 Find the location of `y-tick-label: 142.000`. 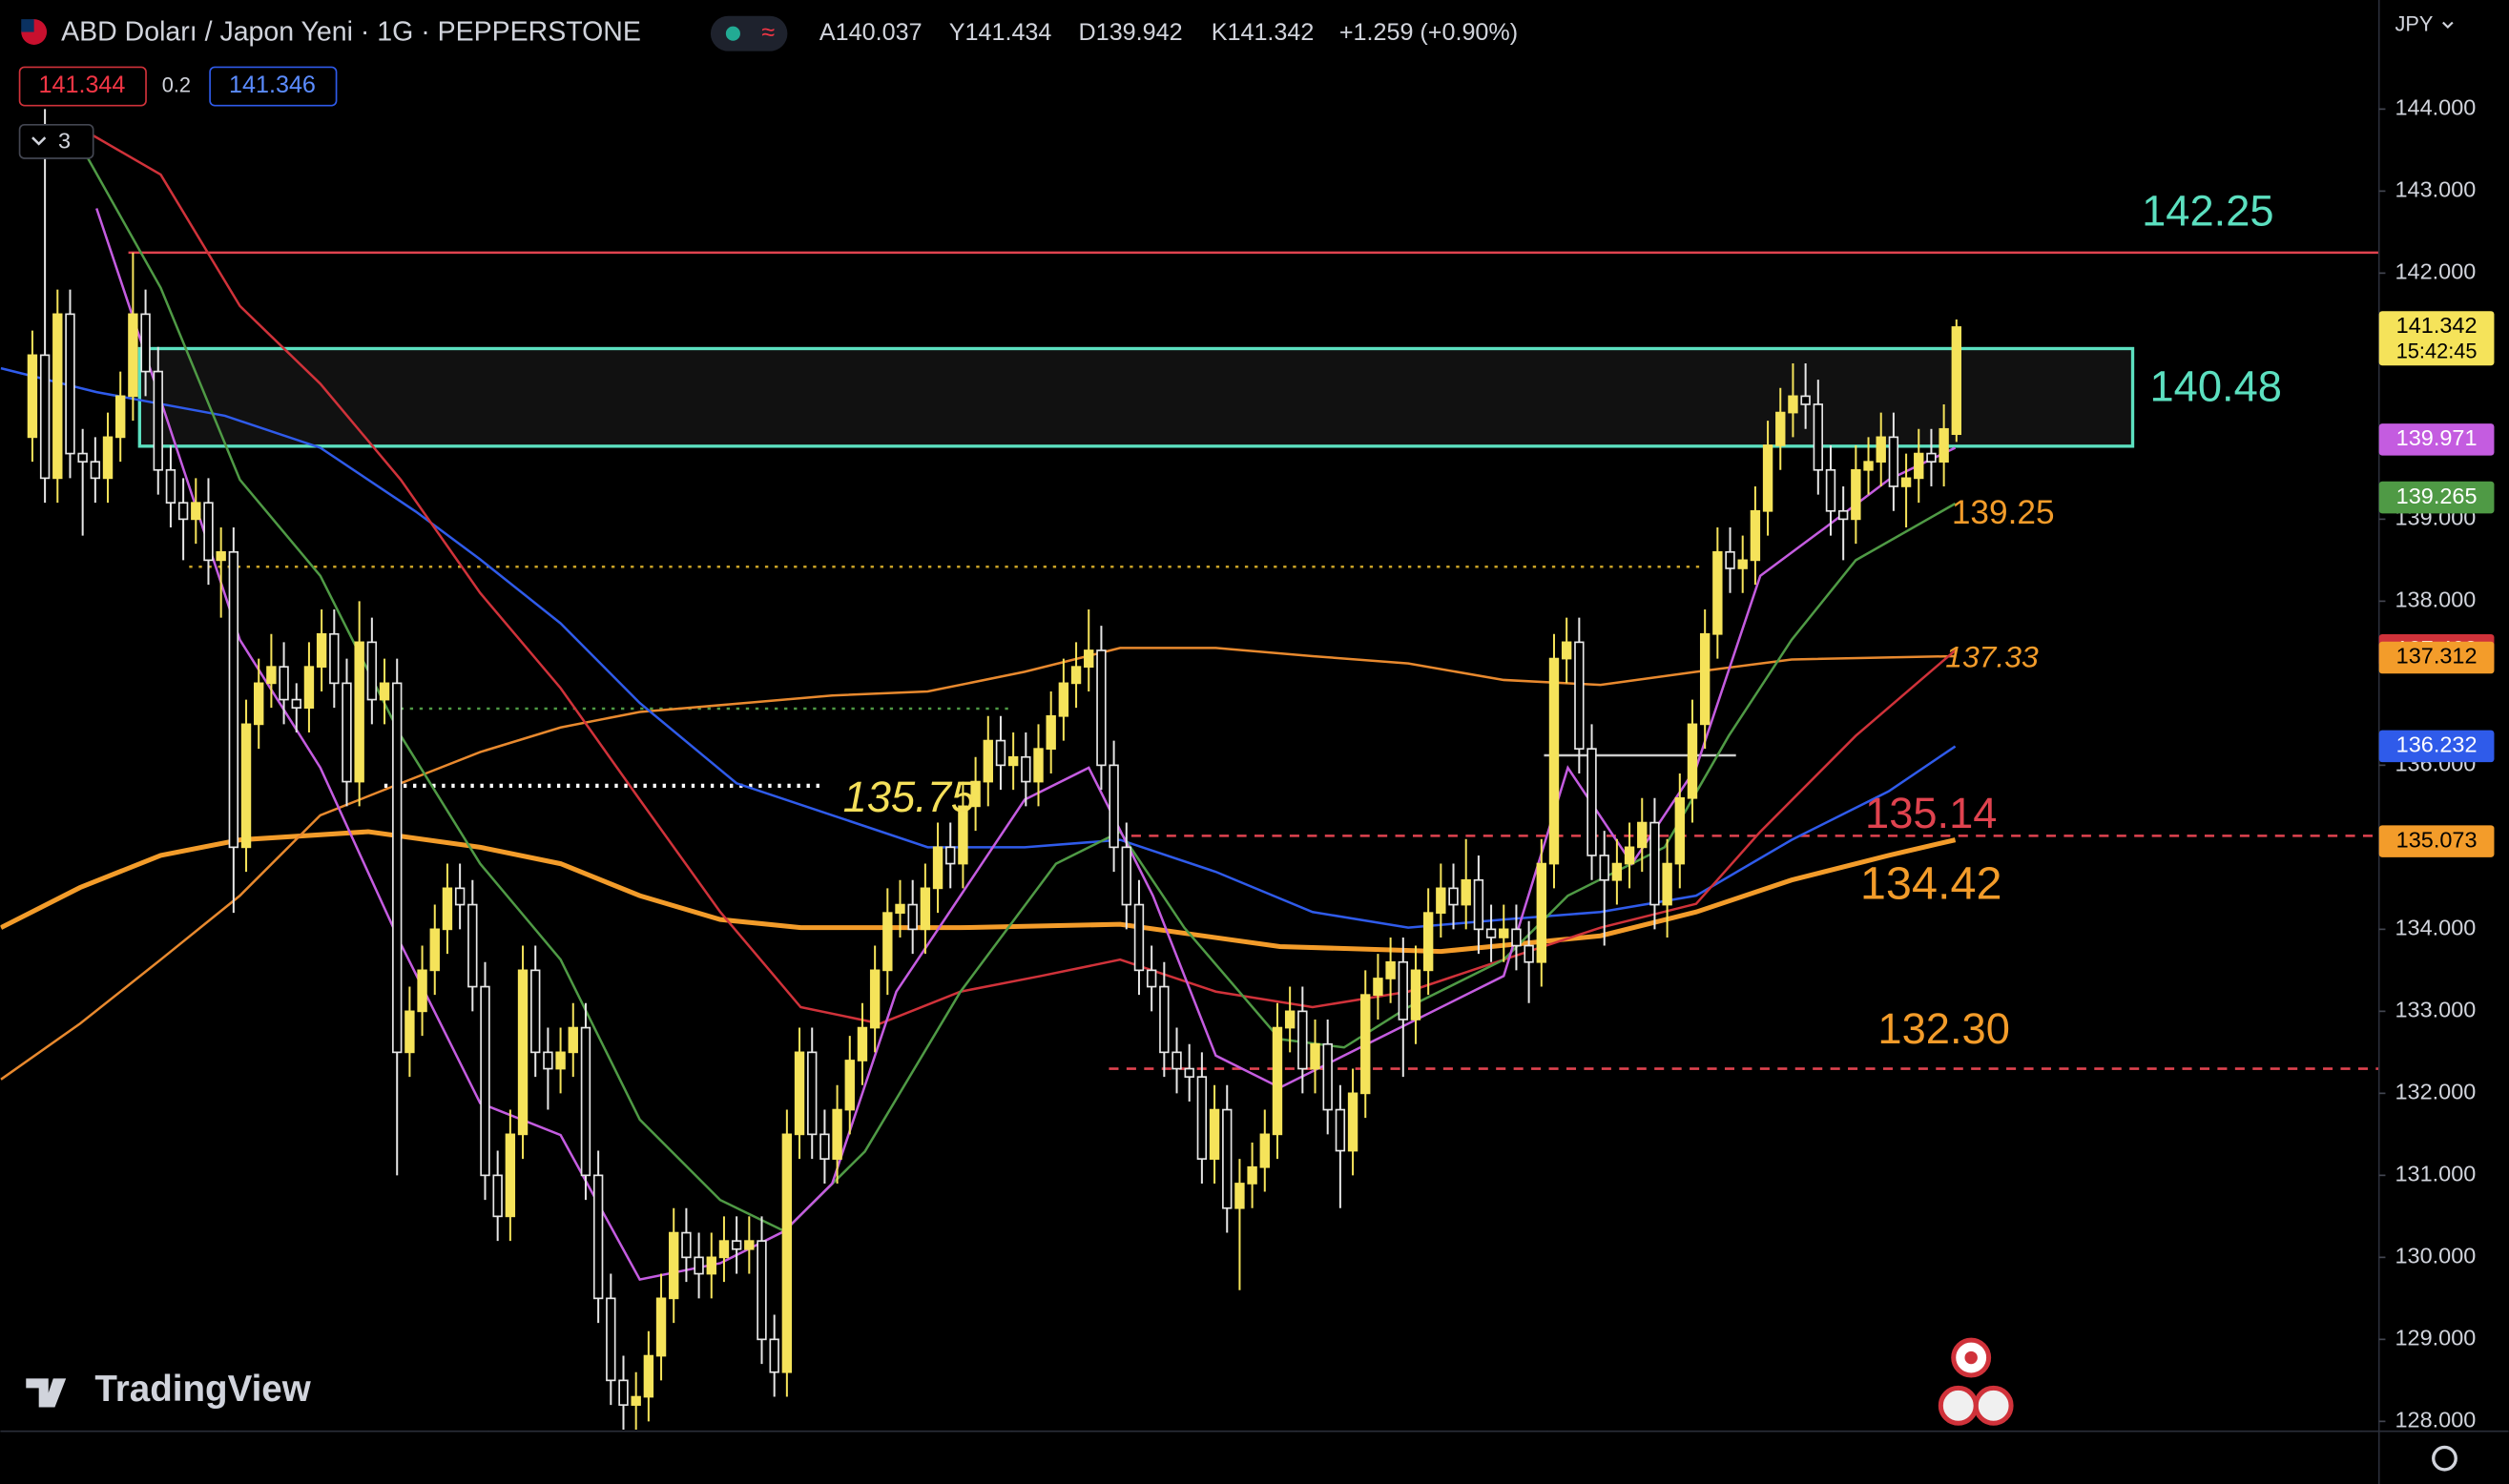

y-tick-label: 142.000 is located at coordinates (2436, 271).